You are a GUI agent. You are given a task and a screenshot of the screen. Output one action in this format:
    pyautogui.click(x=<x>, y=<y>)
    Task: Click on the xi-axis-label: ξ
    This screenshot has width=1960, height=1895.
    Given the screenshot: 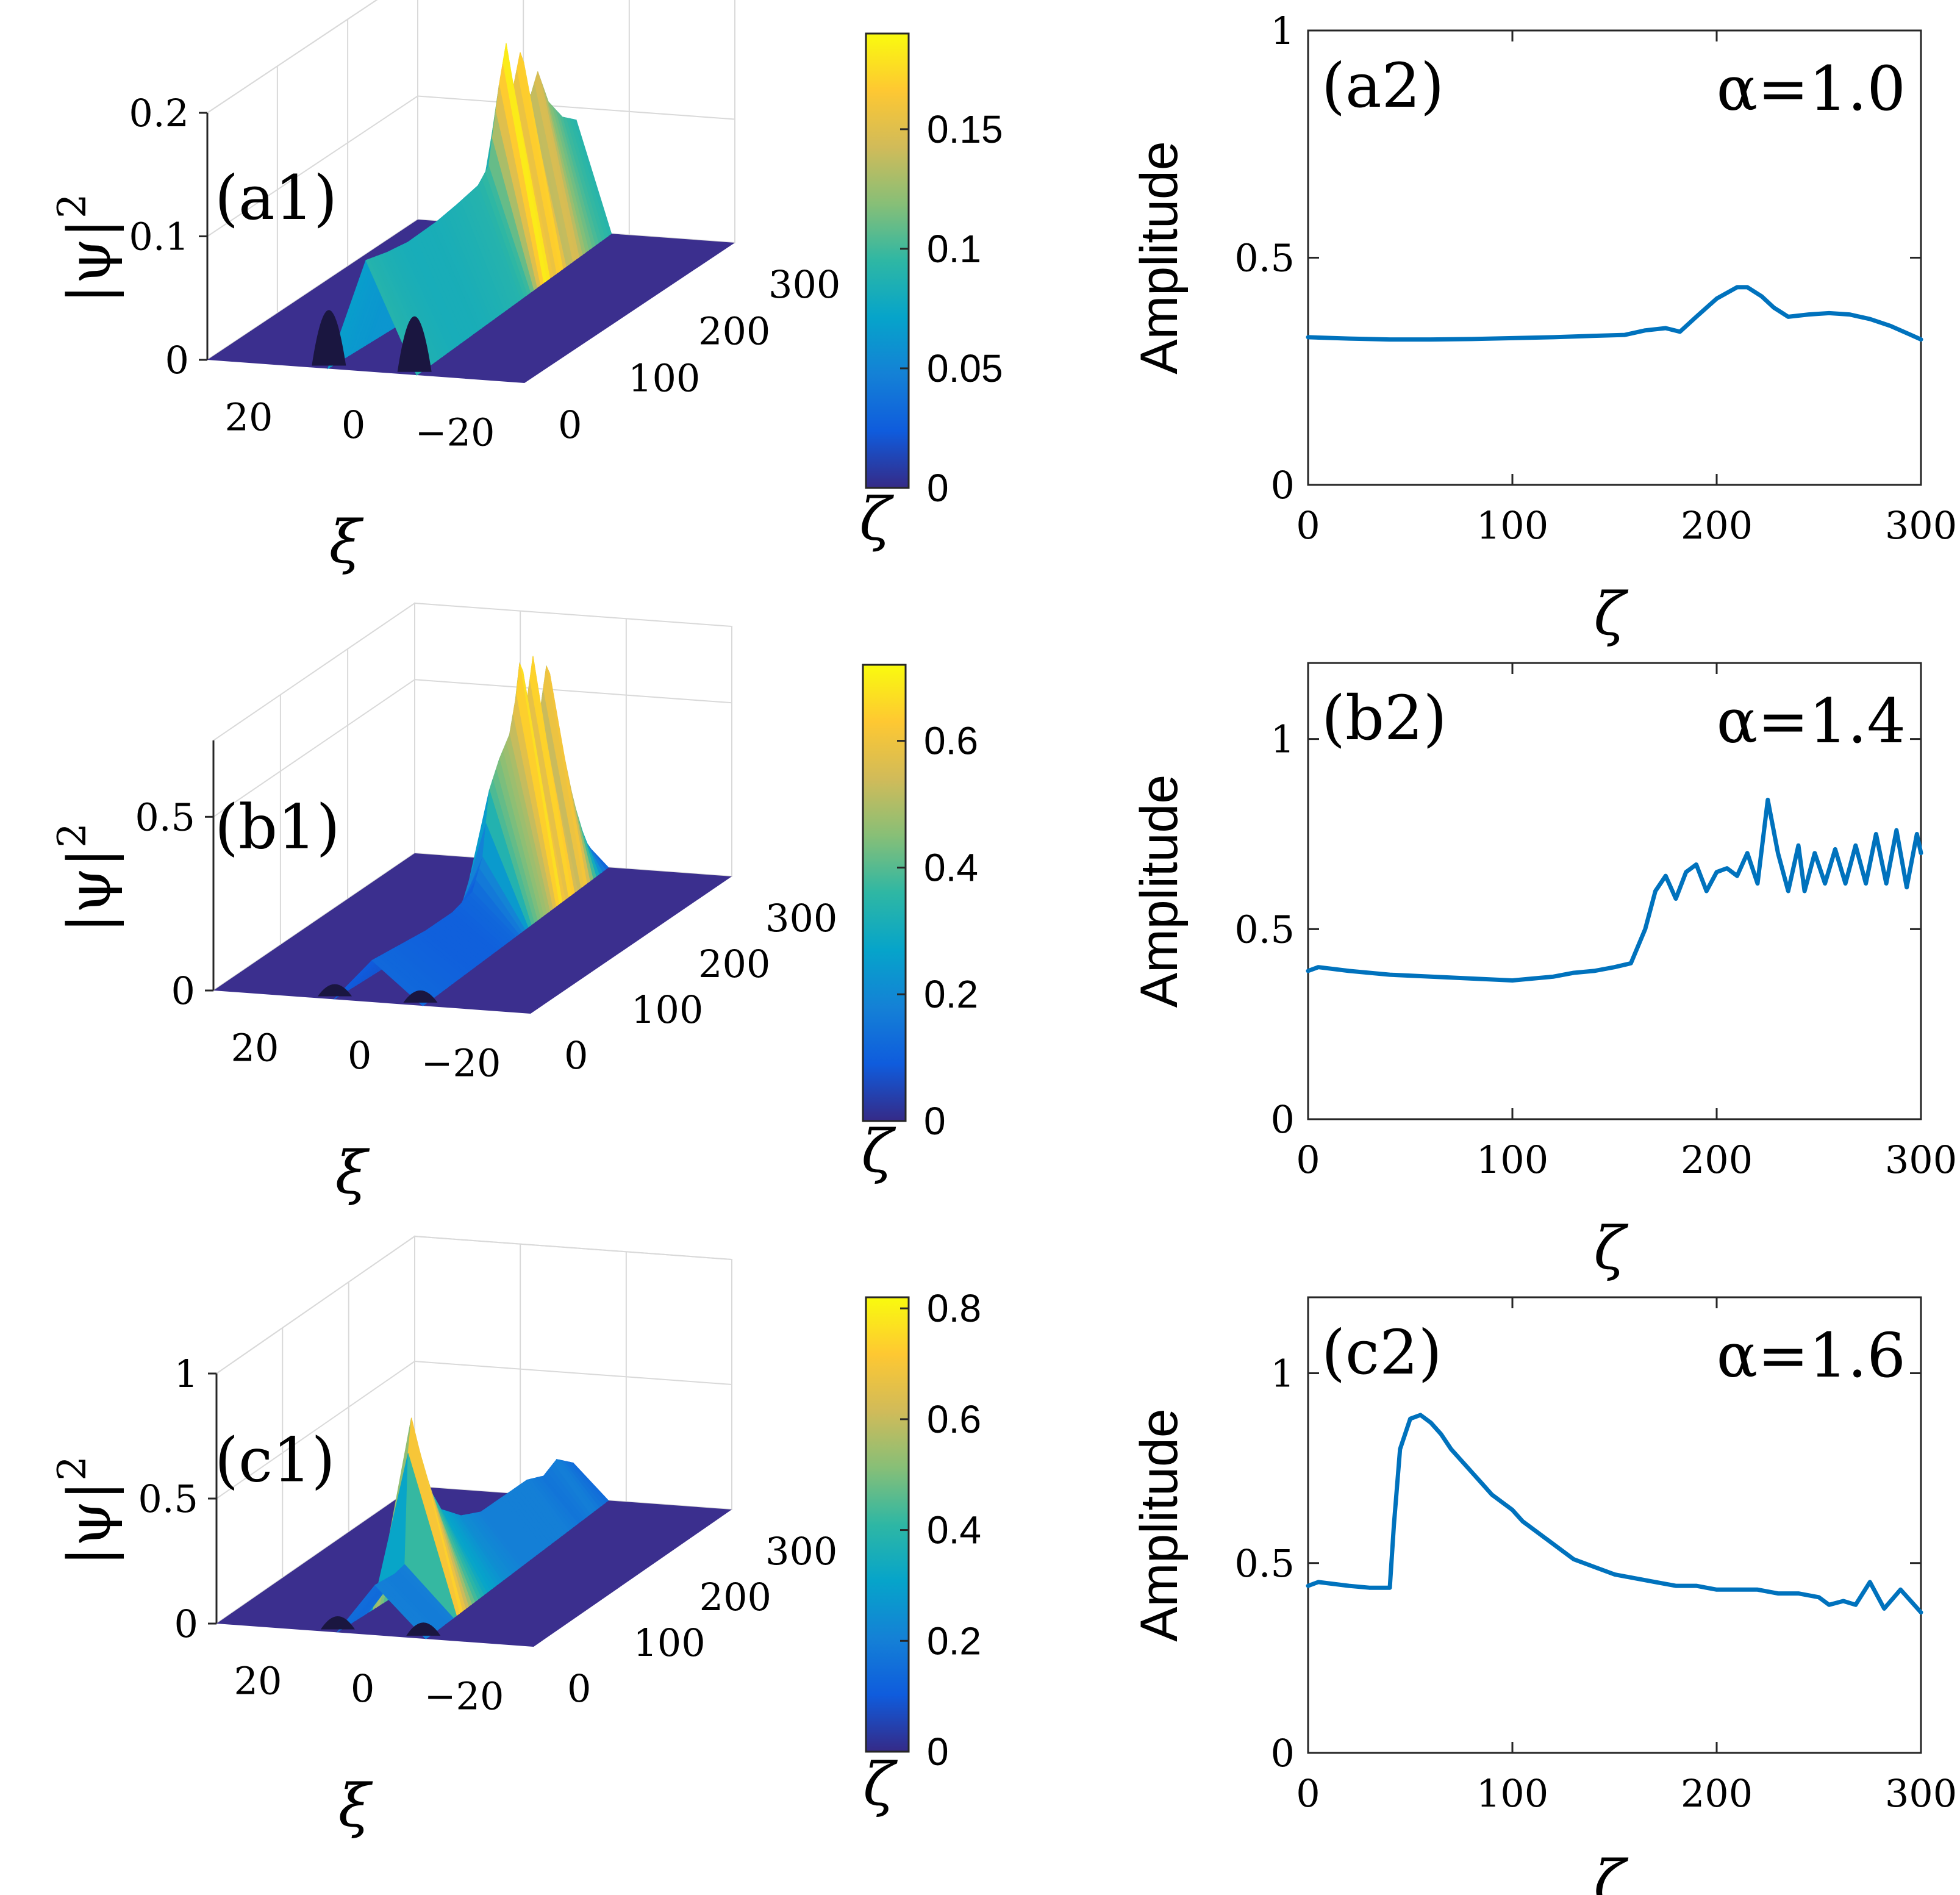 What is the action you would take?
    pyautogui.click(x=346, y=542)
    